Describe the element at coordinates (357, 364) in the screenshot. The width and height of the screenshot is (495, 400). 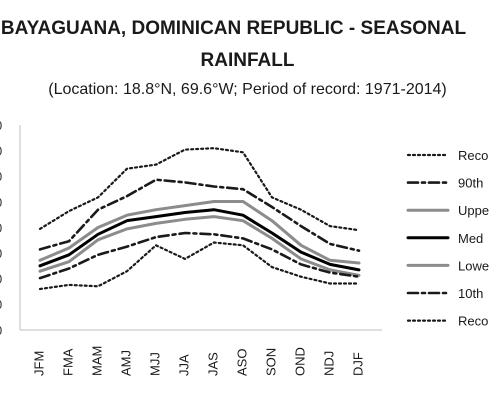
I see `x-tick-label: DJF` at that location.